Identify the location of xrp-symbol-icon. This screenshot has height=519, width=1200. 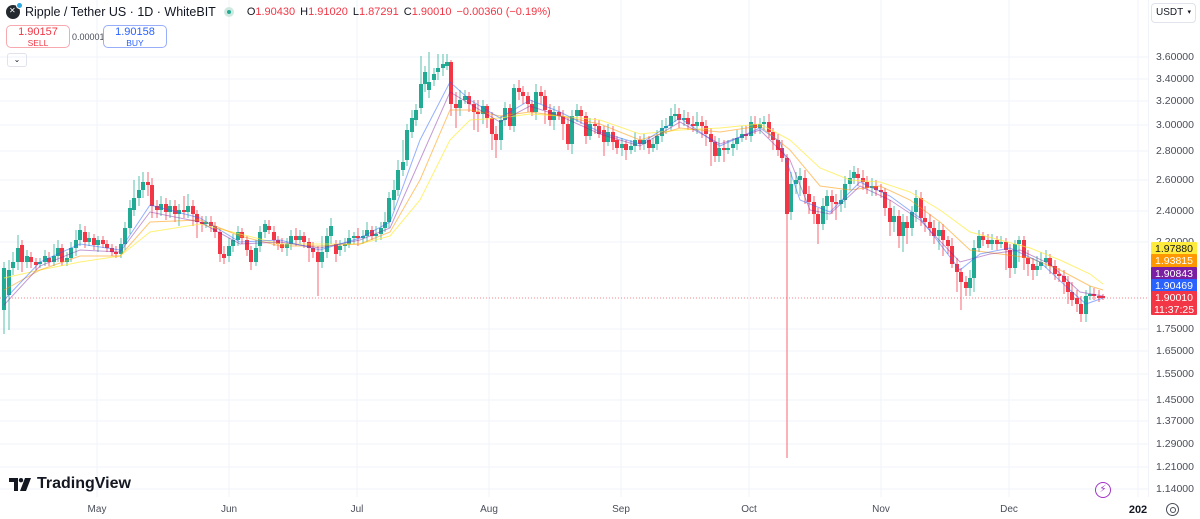
(14, 10).